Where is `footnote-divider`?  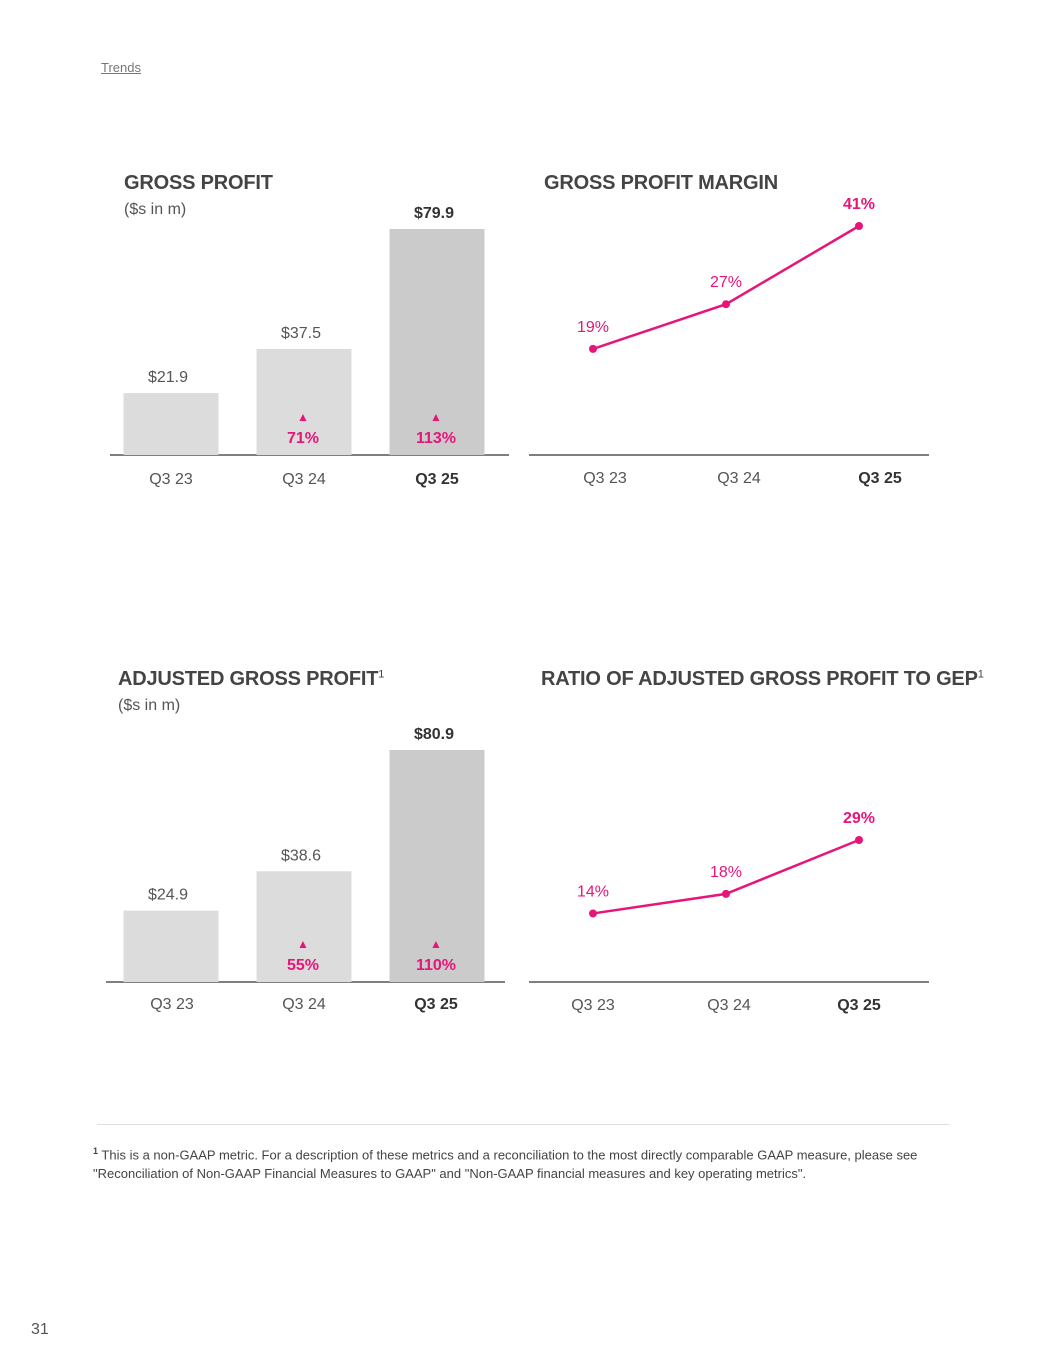 footnote-divider is located at coordinates (523, 1124).